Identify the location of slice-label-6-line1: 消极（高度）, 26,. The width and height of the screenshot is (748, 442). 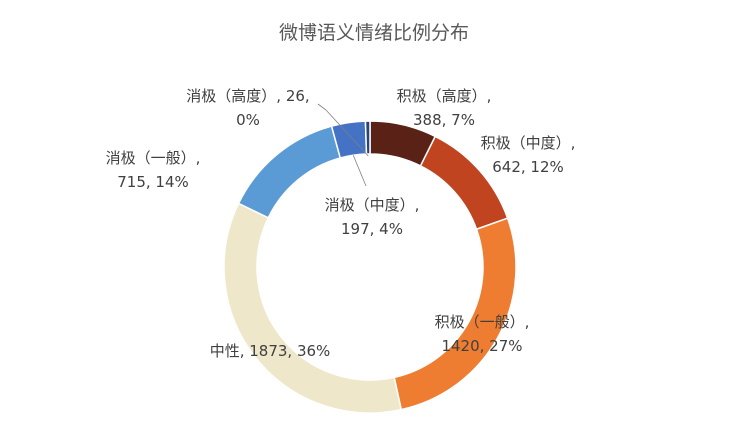
(247, 96).